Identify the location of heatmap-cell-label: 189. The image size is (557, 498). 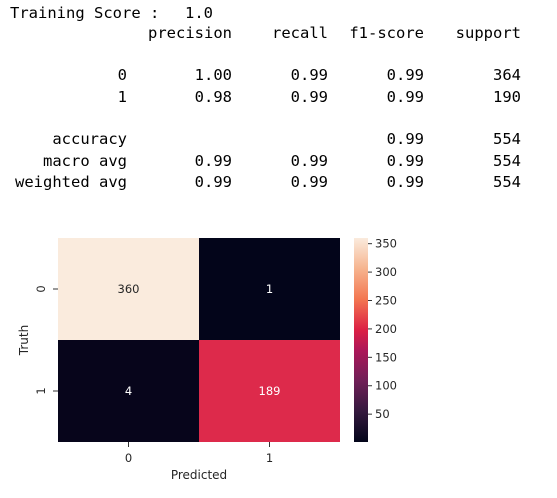
(270, 391).